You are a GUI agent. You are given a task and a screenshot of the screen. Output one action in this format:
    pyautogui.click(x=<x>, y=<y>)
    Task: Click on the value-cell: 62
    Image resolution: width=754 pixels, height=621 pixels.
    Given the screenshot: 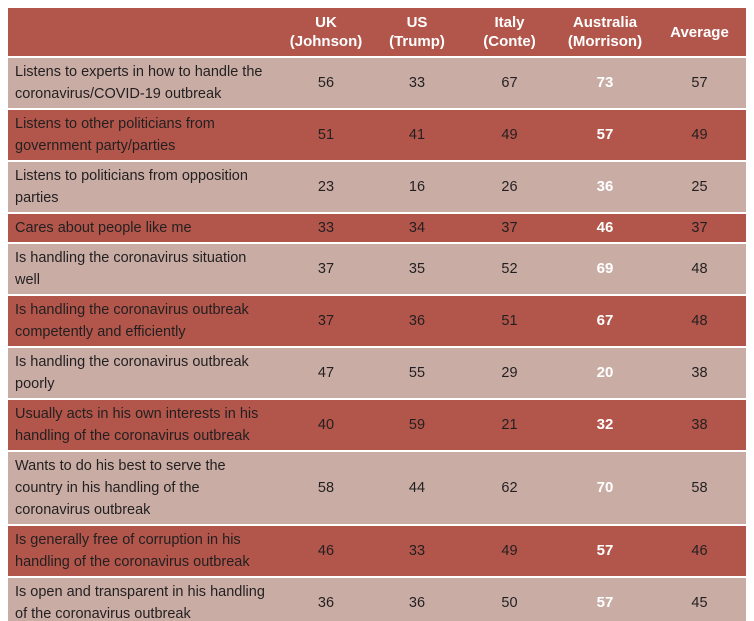 What is the action you would take?
    pyautogui.click(x=509, y=488)
    